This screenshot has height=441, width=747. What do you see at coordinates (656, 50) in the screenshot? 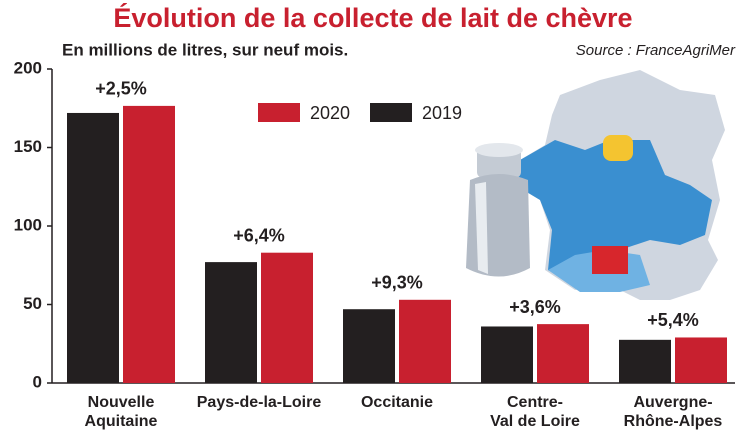
I see `chart-source: Source : FranceAgriMer` at bounding box center [656, 50].